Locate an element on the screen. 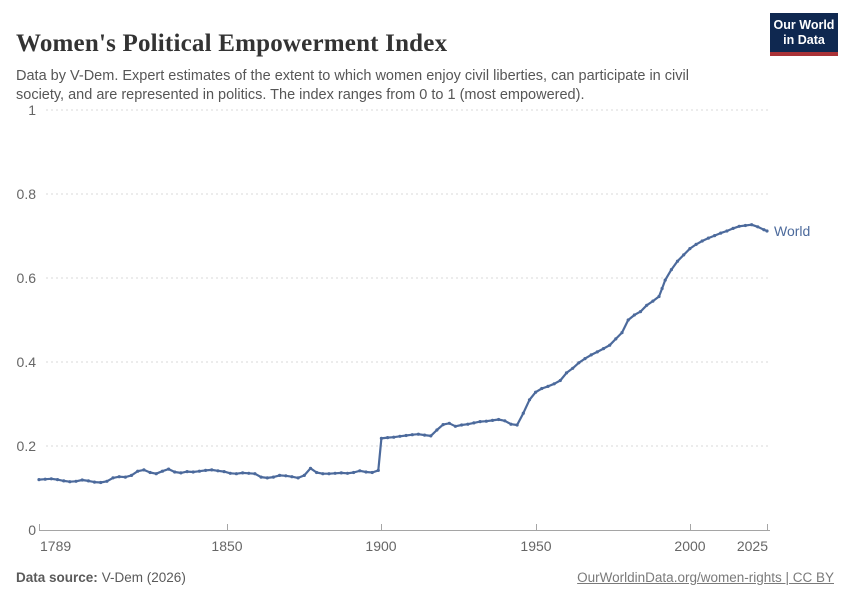  owid-logo: Our World in Data is located at coordinates (804, 34).